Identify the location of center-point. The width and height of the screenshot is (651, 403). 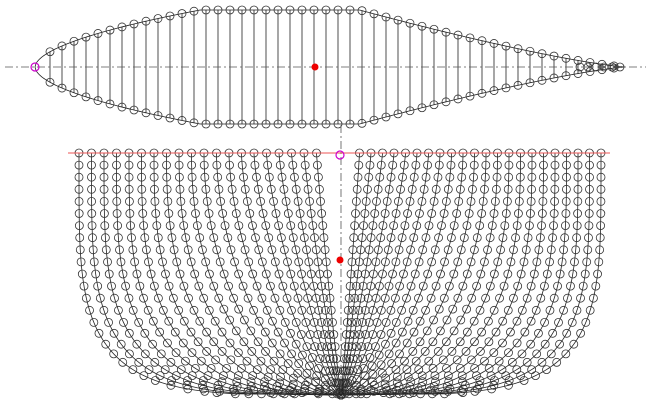
(315, 67).